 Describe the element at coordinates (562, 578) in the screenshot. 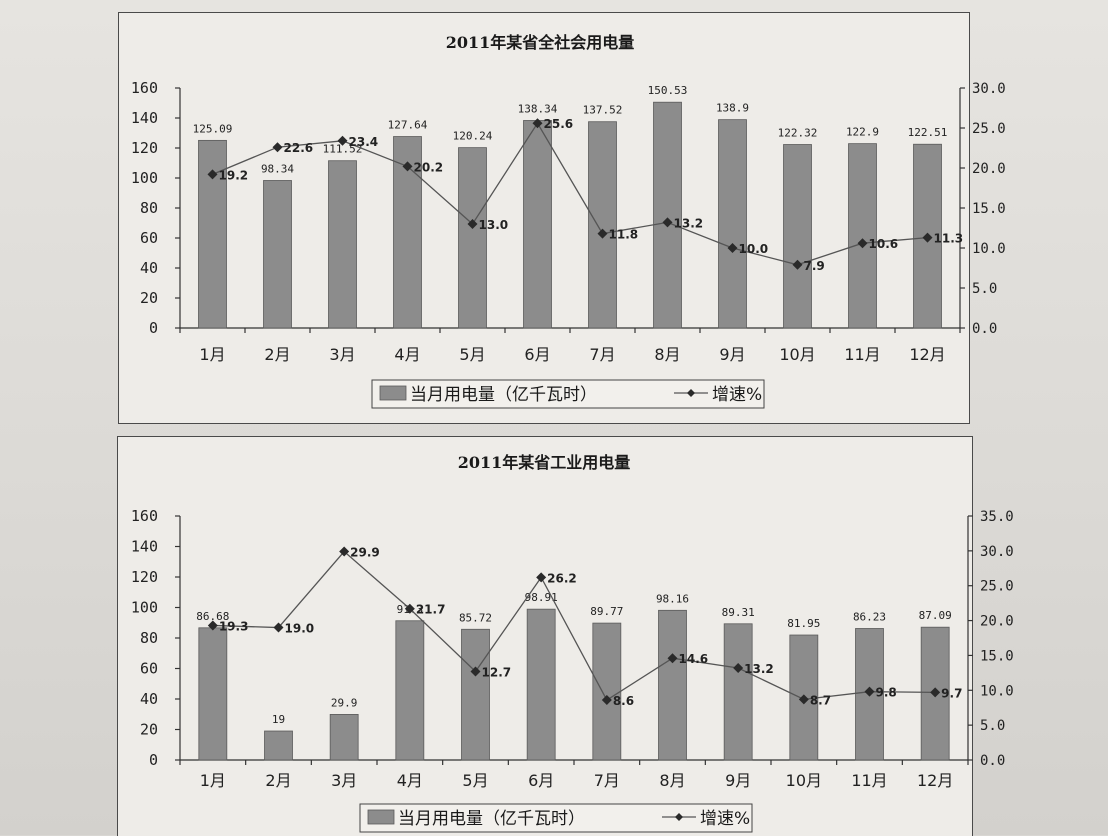

I see `growth-value-label: 26.2` at that location.